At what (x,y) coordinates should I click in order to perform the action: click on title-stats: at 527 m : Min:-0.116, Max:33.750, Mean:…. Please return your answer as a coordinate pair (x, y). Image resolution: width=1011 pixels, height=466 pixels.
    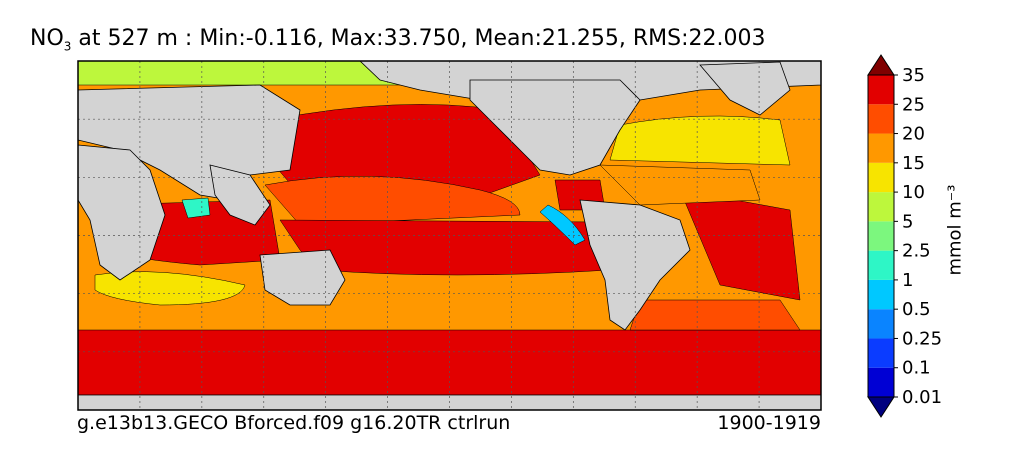
    Looking at the image, I should click on (418, 38).